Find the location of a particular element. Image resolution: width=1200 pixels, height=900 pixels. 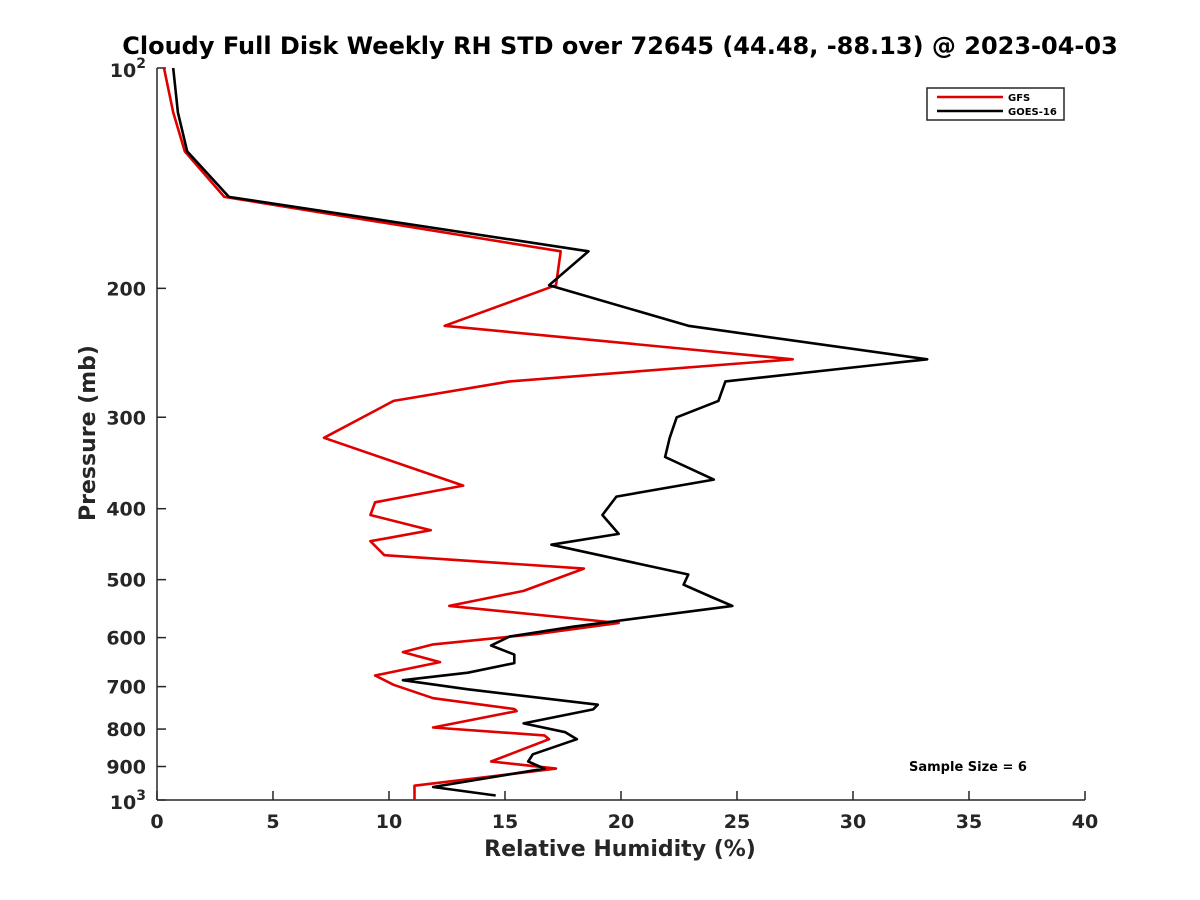

y-tick-label: 300 is located at coordinates (126, 418).